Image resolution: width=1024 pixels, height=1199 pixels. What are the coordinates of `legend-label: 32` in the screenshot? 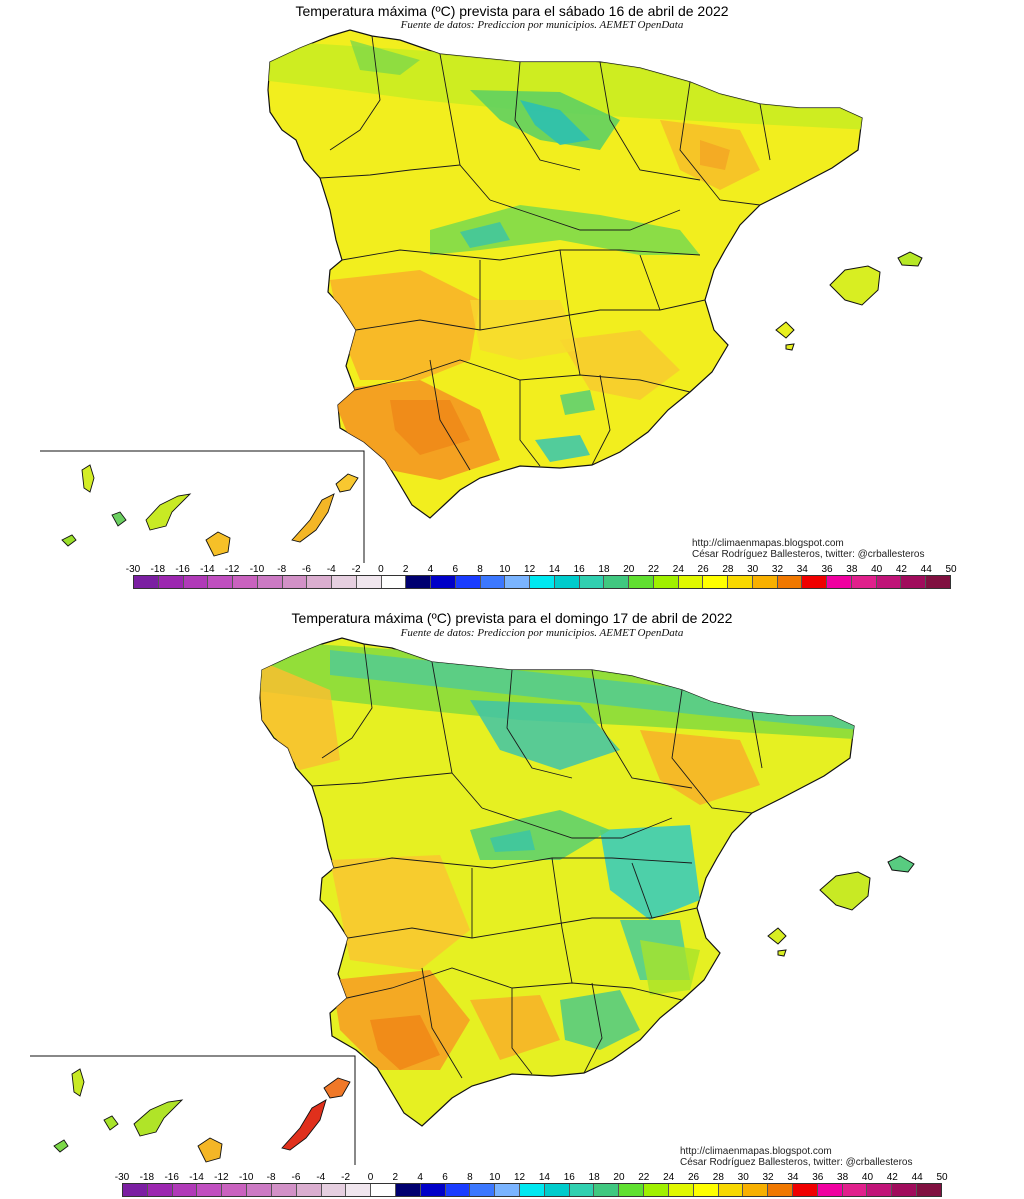 It's located at (768, 1177).